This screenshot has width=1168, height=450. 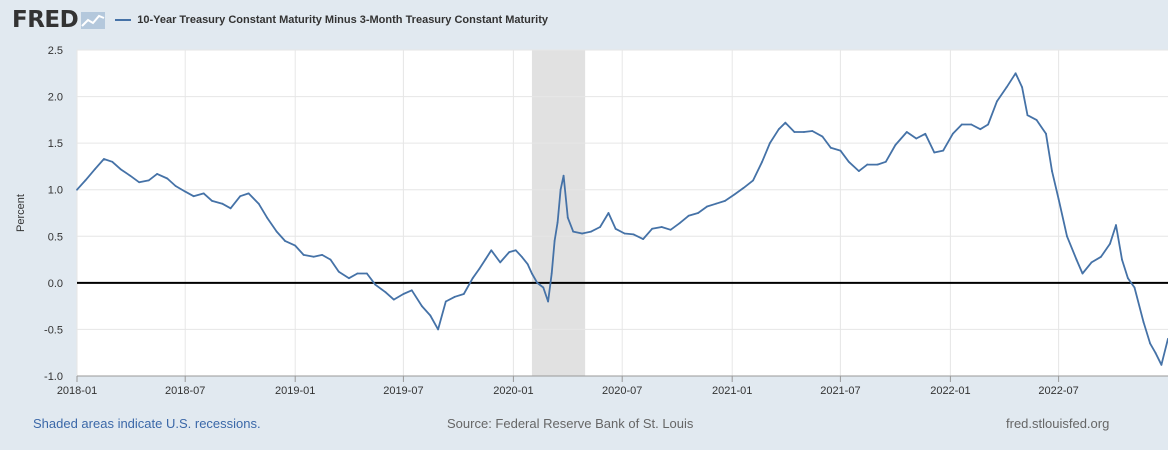 I want to click on x-tick-label: 2020-07, so click(x=622, y=391).